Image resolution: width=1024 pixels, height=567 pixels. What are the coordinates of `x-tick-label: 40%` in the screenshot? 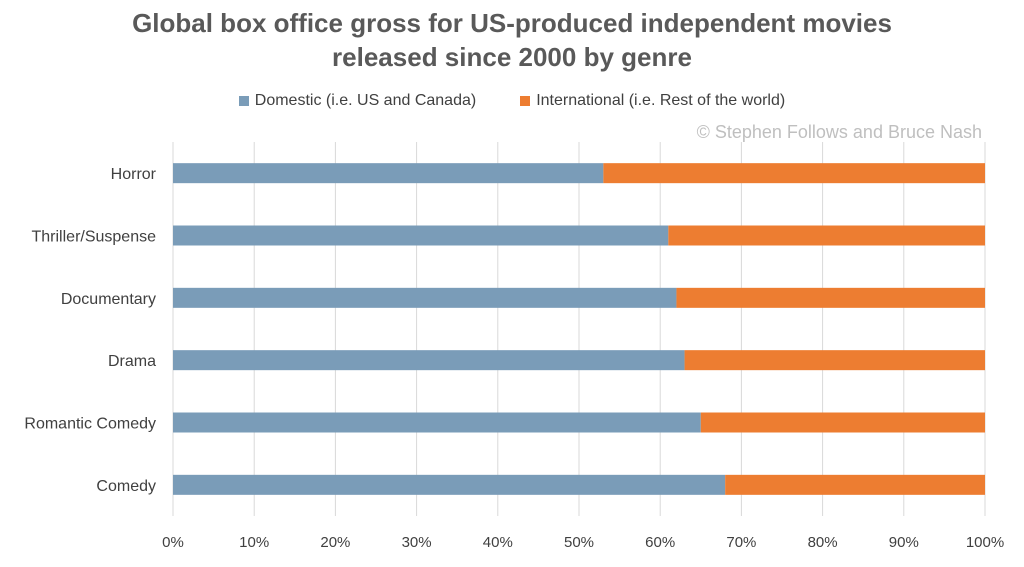 It's located at (498, 542).